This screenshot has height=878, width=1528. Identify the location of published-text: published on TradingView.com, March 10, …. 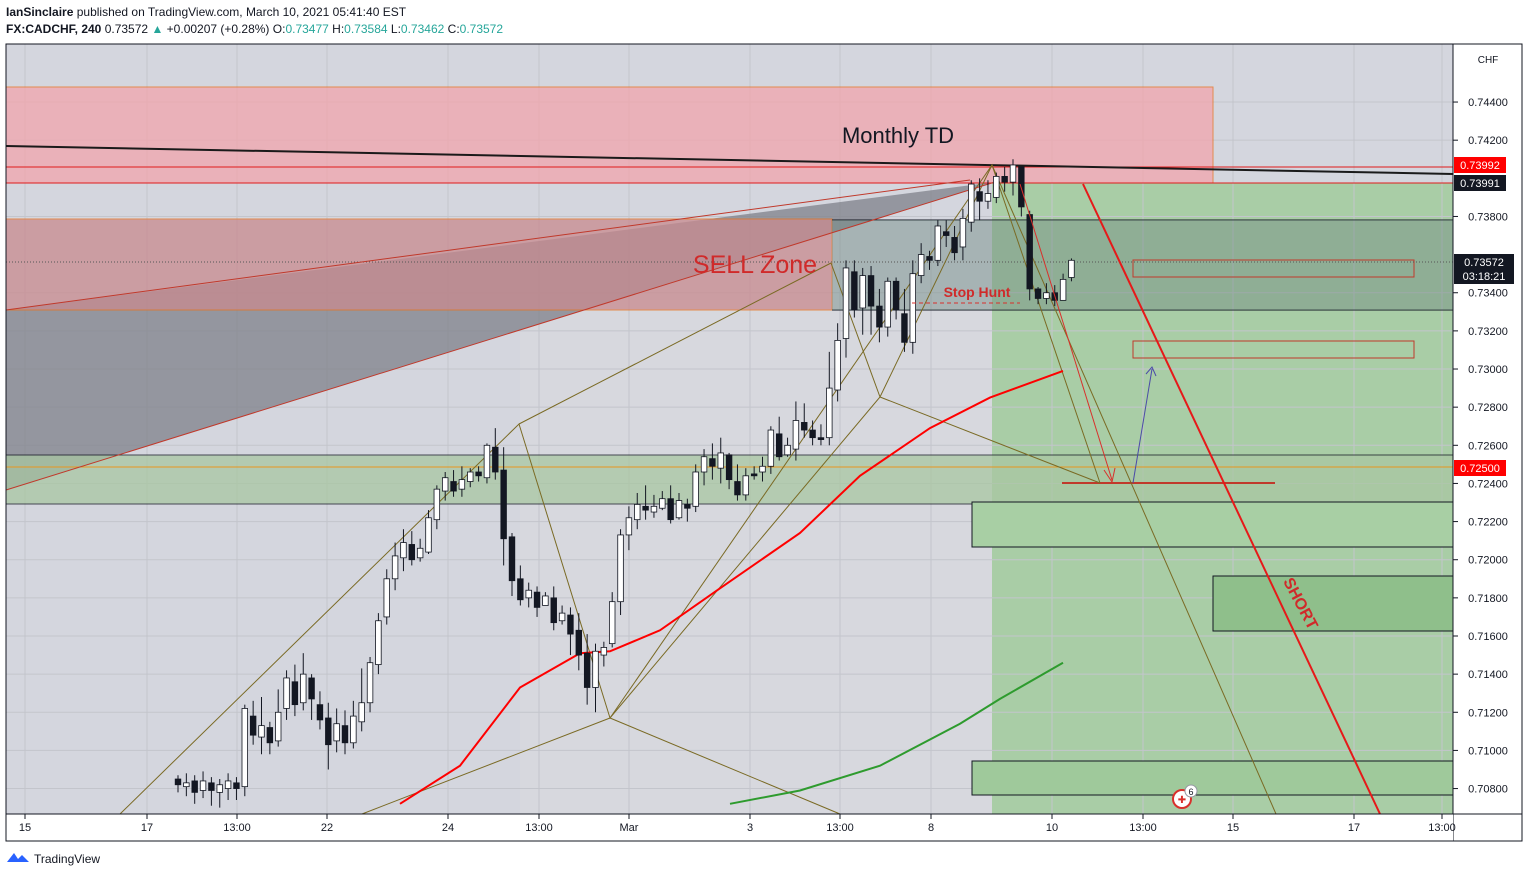
(241, 12).